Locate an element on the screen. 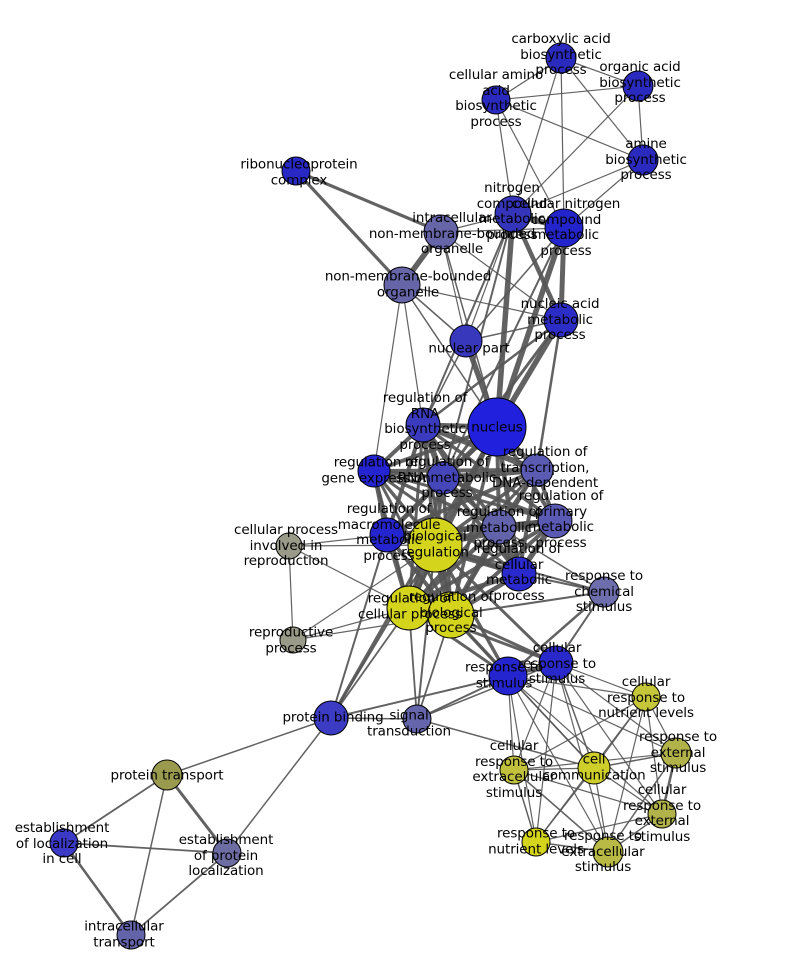 Image resolution: width=786 pixels, height=971 pixels. graph-node-organic-acid-biosynthetic-process is located at coordinates (638, 86).